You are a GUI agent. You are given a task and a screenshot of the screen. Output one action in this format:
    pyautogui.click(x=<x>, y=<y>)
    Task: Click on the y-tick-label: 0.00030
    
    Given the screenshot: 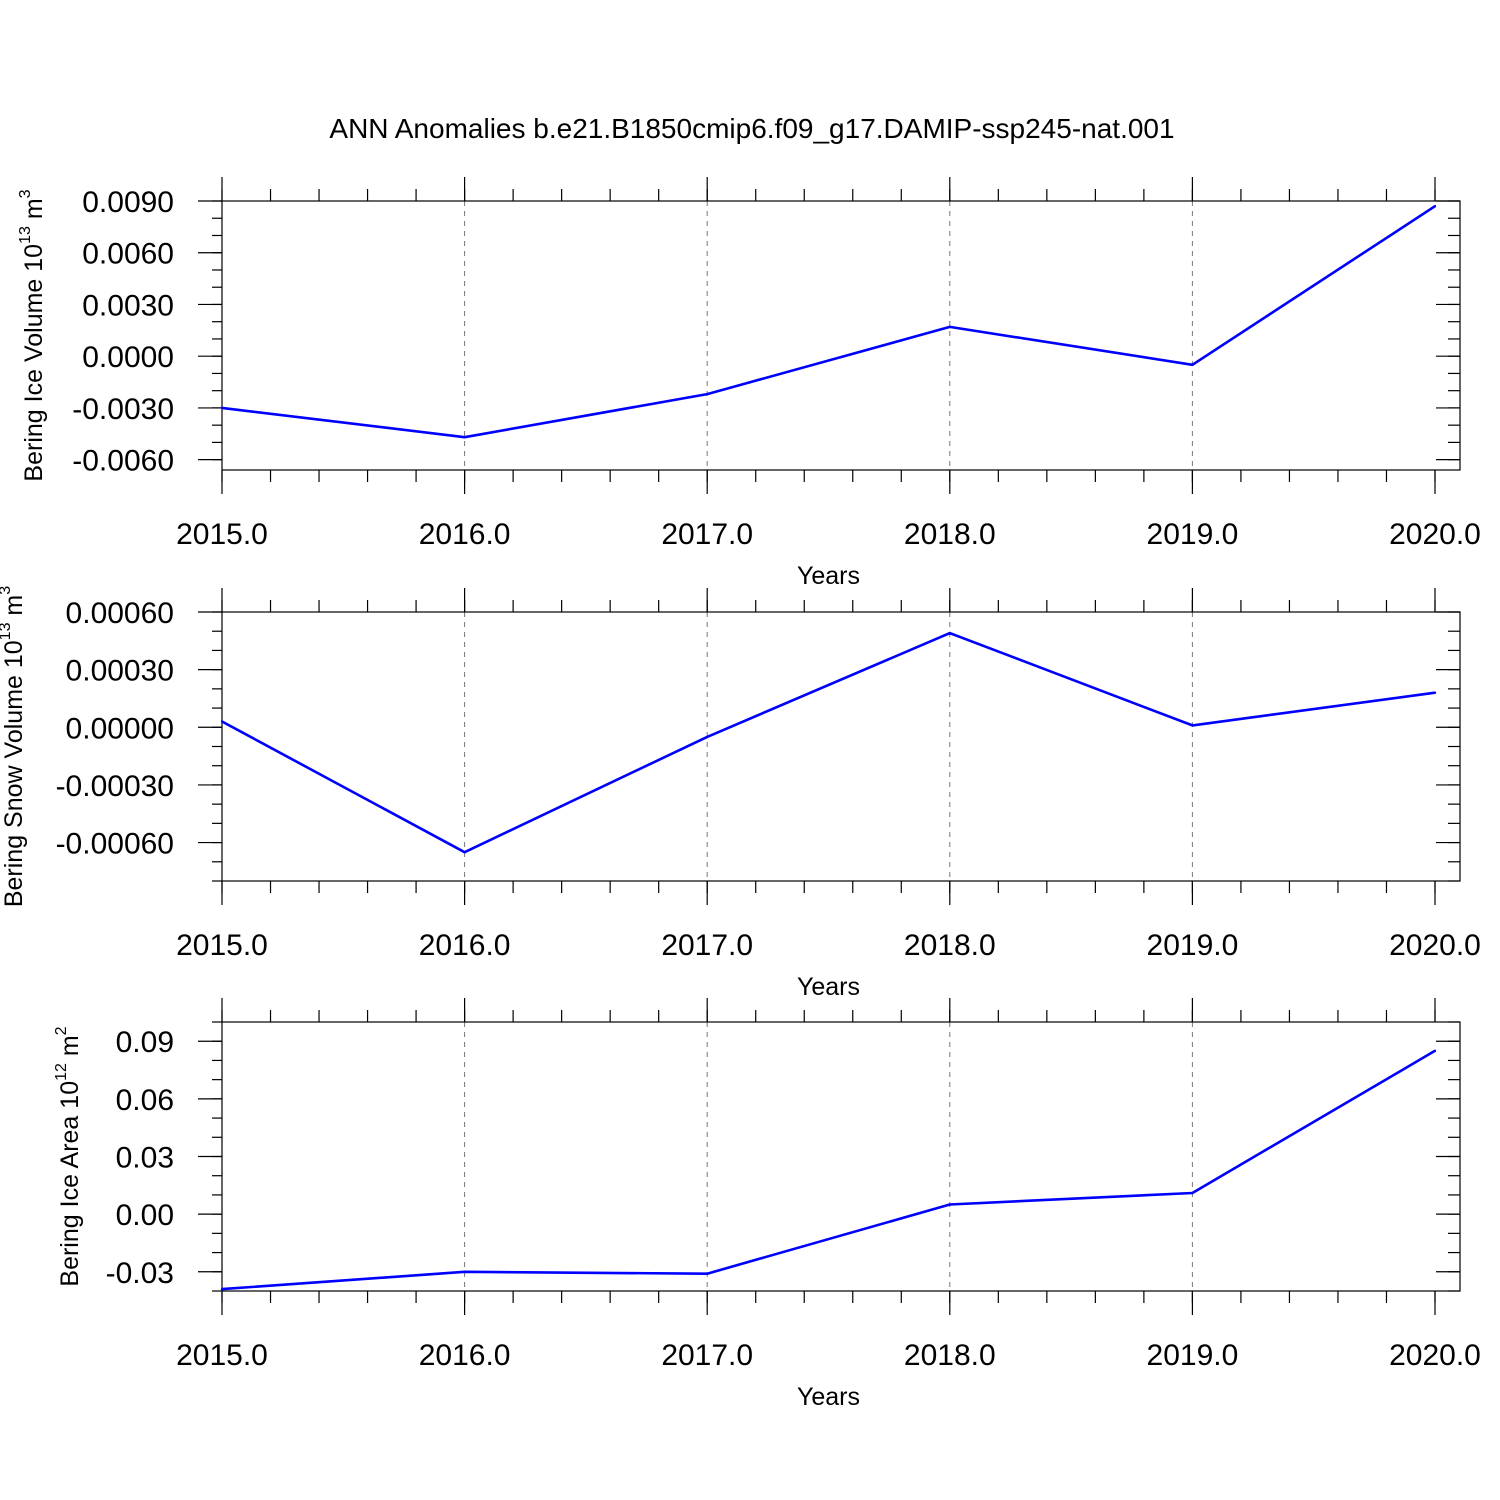 What is the action you would take?
    pyautogui.click(x=120, y=671)
    